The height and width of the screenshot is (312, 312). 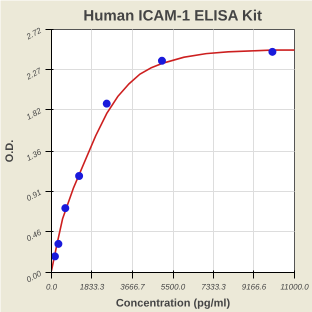 What do you see at coordinates (52, 287) in the screenshot?
I see `x-tick-label: 0.0` at bounding box center [52, 287].